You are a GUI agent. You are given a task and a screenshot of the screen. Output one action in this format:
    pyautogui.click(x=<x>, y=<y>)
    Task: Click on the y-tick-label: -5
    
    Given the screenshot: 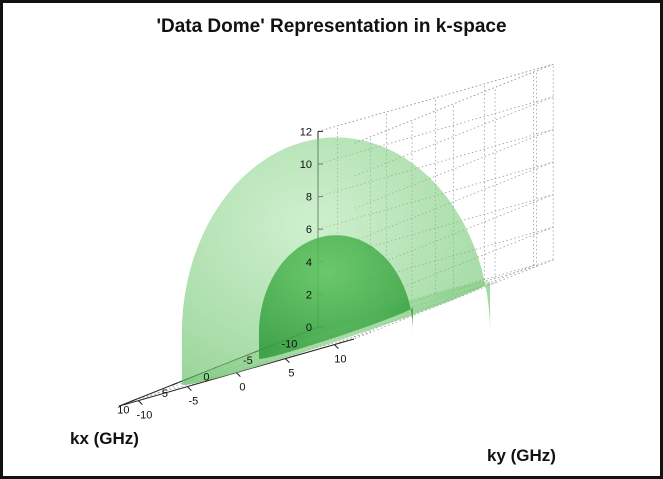 What is the action you would take?
    pyautogui.click(x=194, y=402)
    